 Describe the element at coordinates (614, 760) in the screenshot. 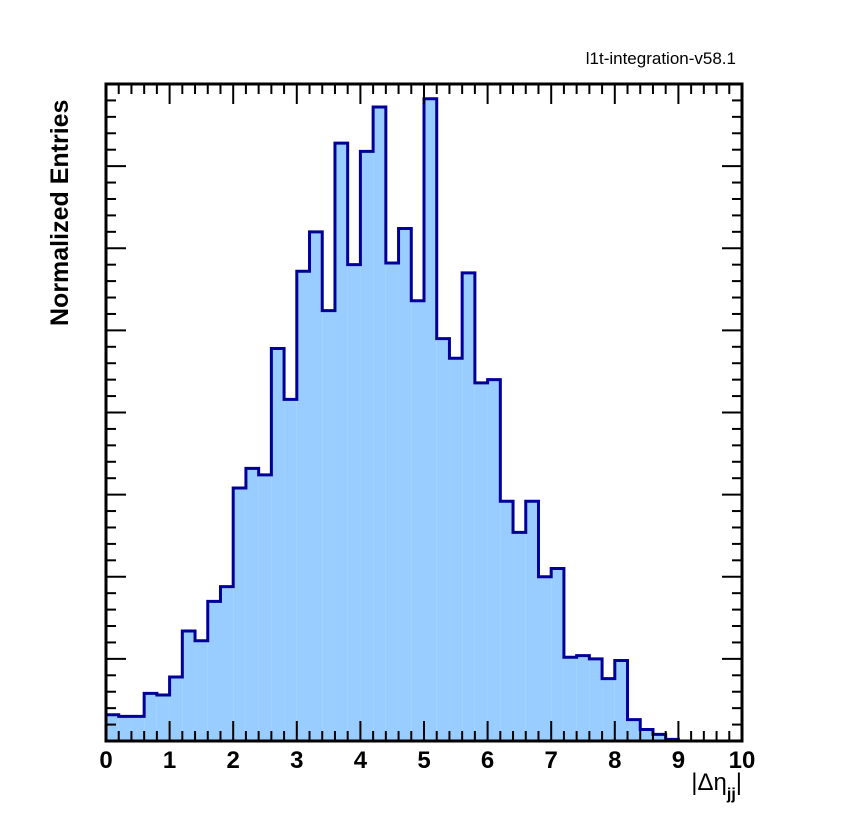

I see `x-tick-label: 8` at that location.